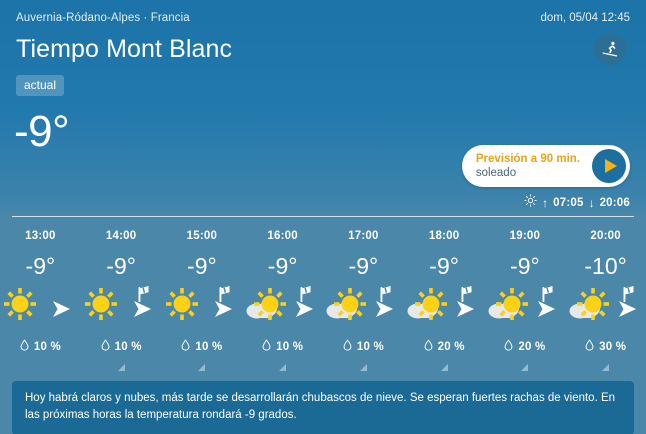  I want to click on play-icon, so click(609, 166).